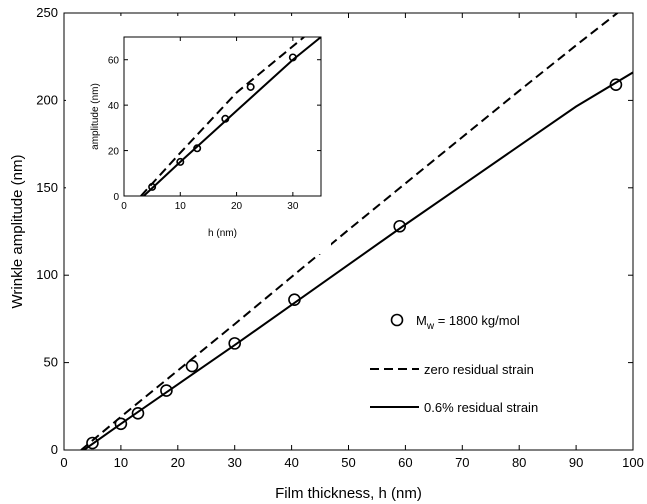 Image resolution: width=647 pixels, height=504 pixels. Describe the element at coordinates (234, 462) in the screenshot. I see `x-tick-label-3: 30` at that location.